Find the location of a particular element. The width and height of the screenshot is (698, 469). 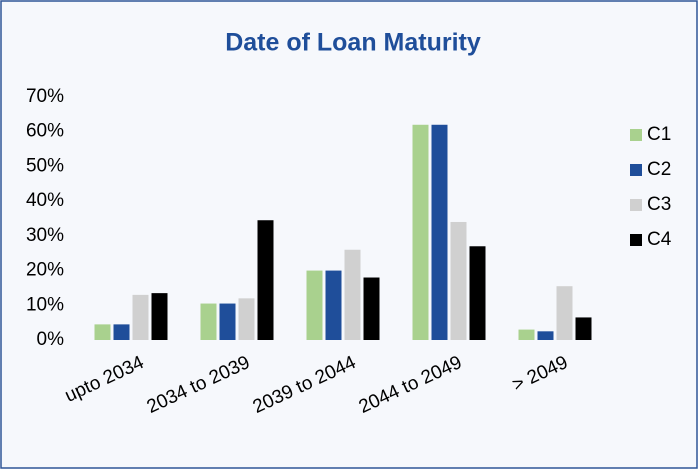

legend-label: C3 is located at coordinates (659, 204).